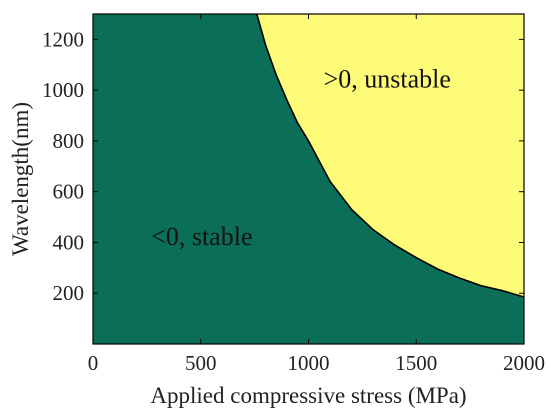 The width and height of the screenshot is (551, 411). What do you see at coordinates (69, 141) in the screenshot?
I see `y-tick-label: 800` at bounding box center [69, 141].